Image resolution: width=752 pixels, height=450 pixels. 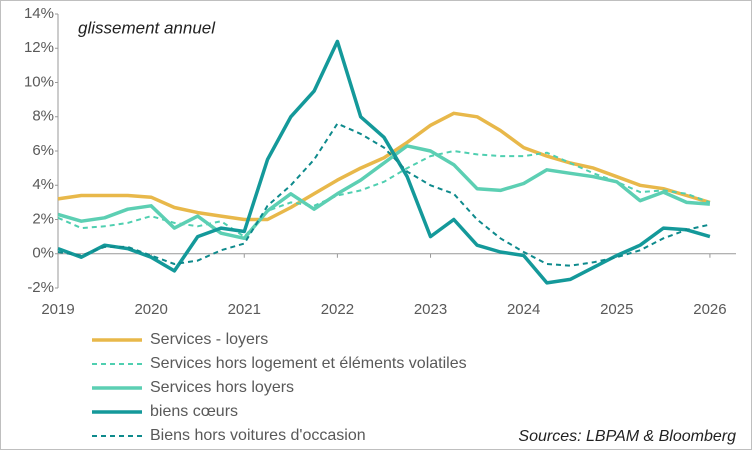 I want to click on x-tick-label: 2021, so click(x=244, y=309).